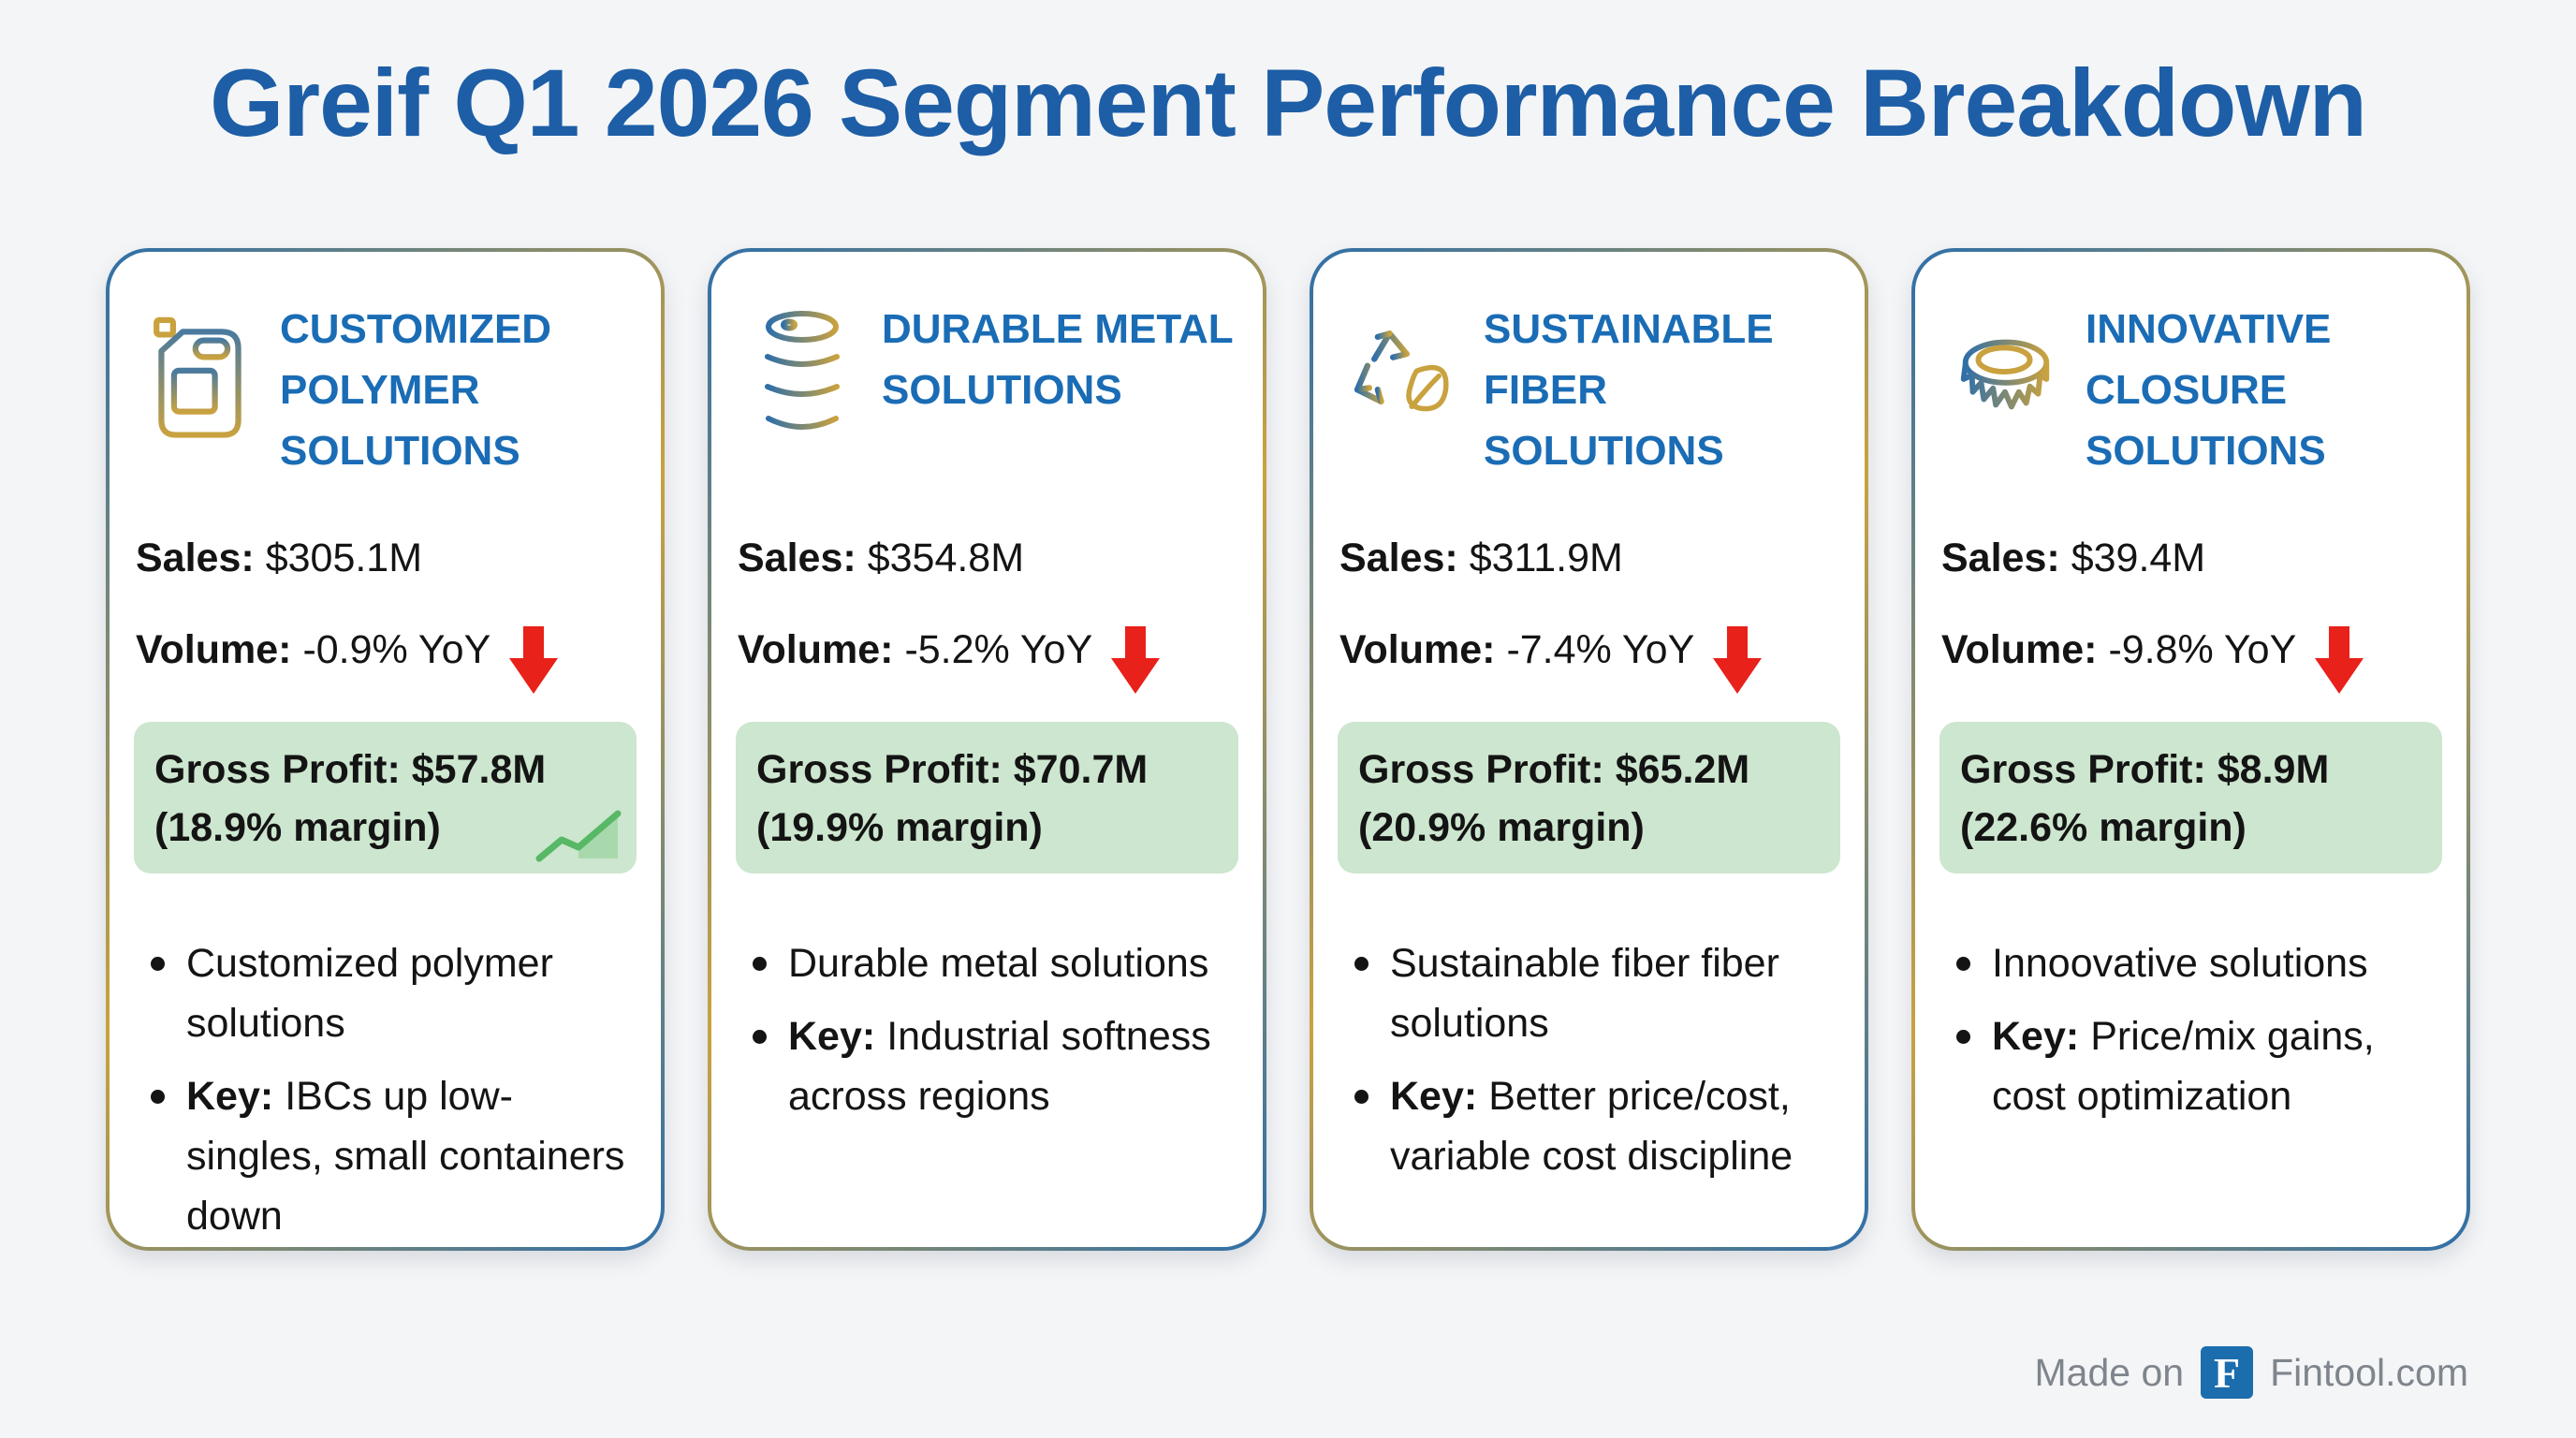 The height and width of the screenshot is (1438, 2576). I want to click on bullet-item: Key: Price/mix gains, cost optimization, so click(2190, 1066).